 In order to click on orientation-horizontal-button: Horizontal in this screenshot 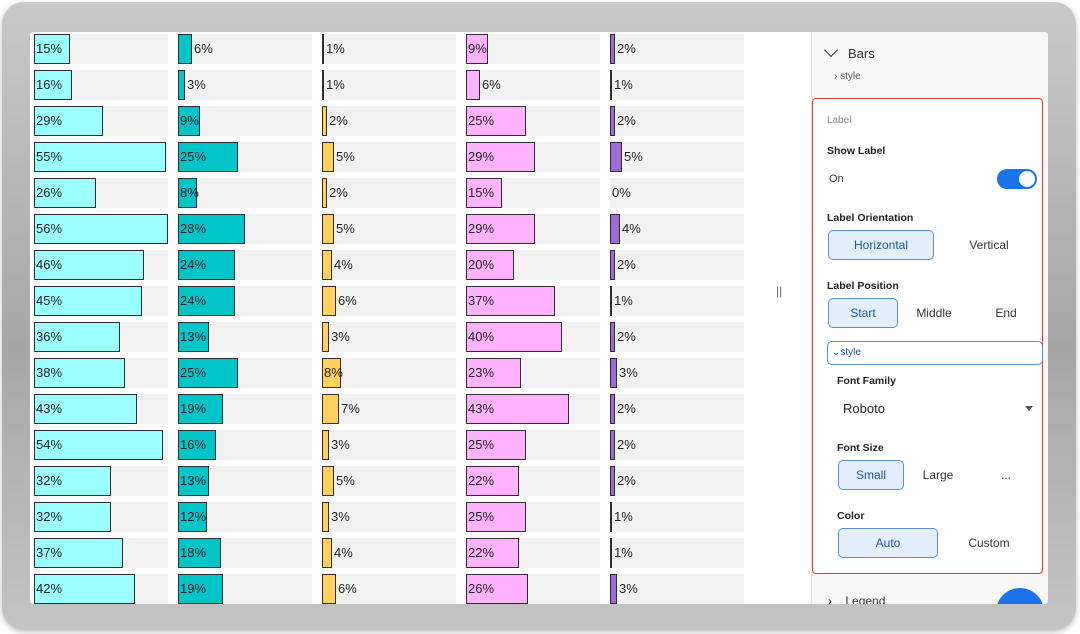, I will do `click(881, 245)`.